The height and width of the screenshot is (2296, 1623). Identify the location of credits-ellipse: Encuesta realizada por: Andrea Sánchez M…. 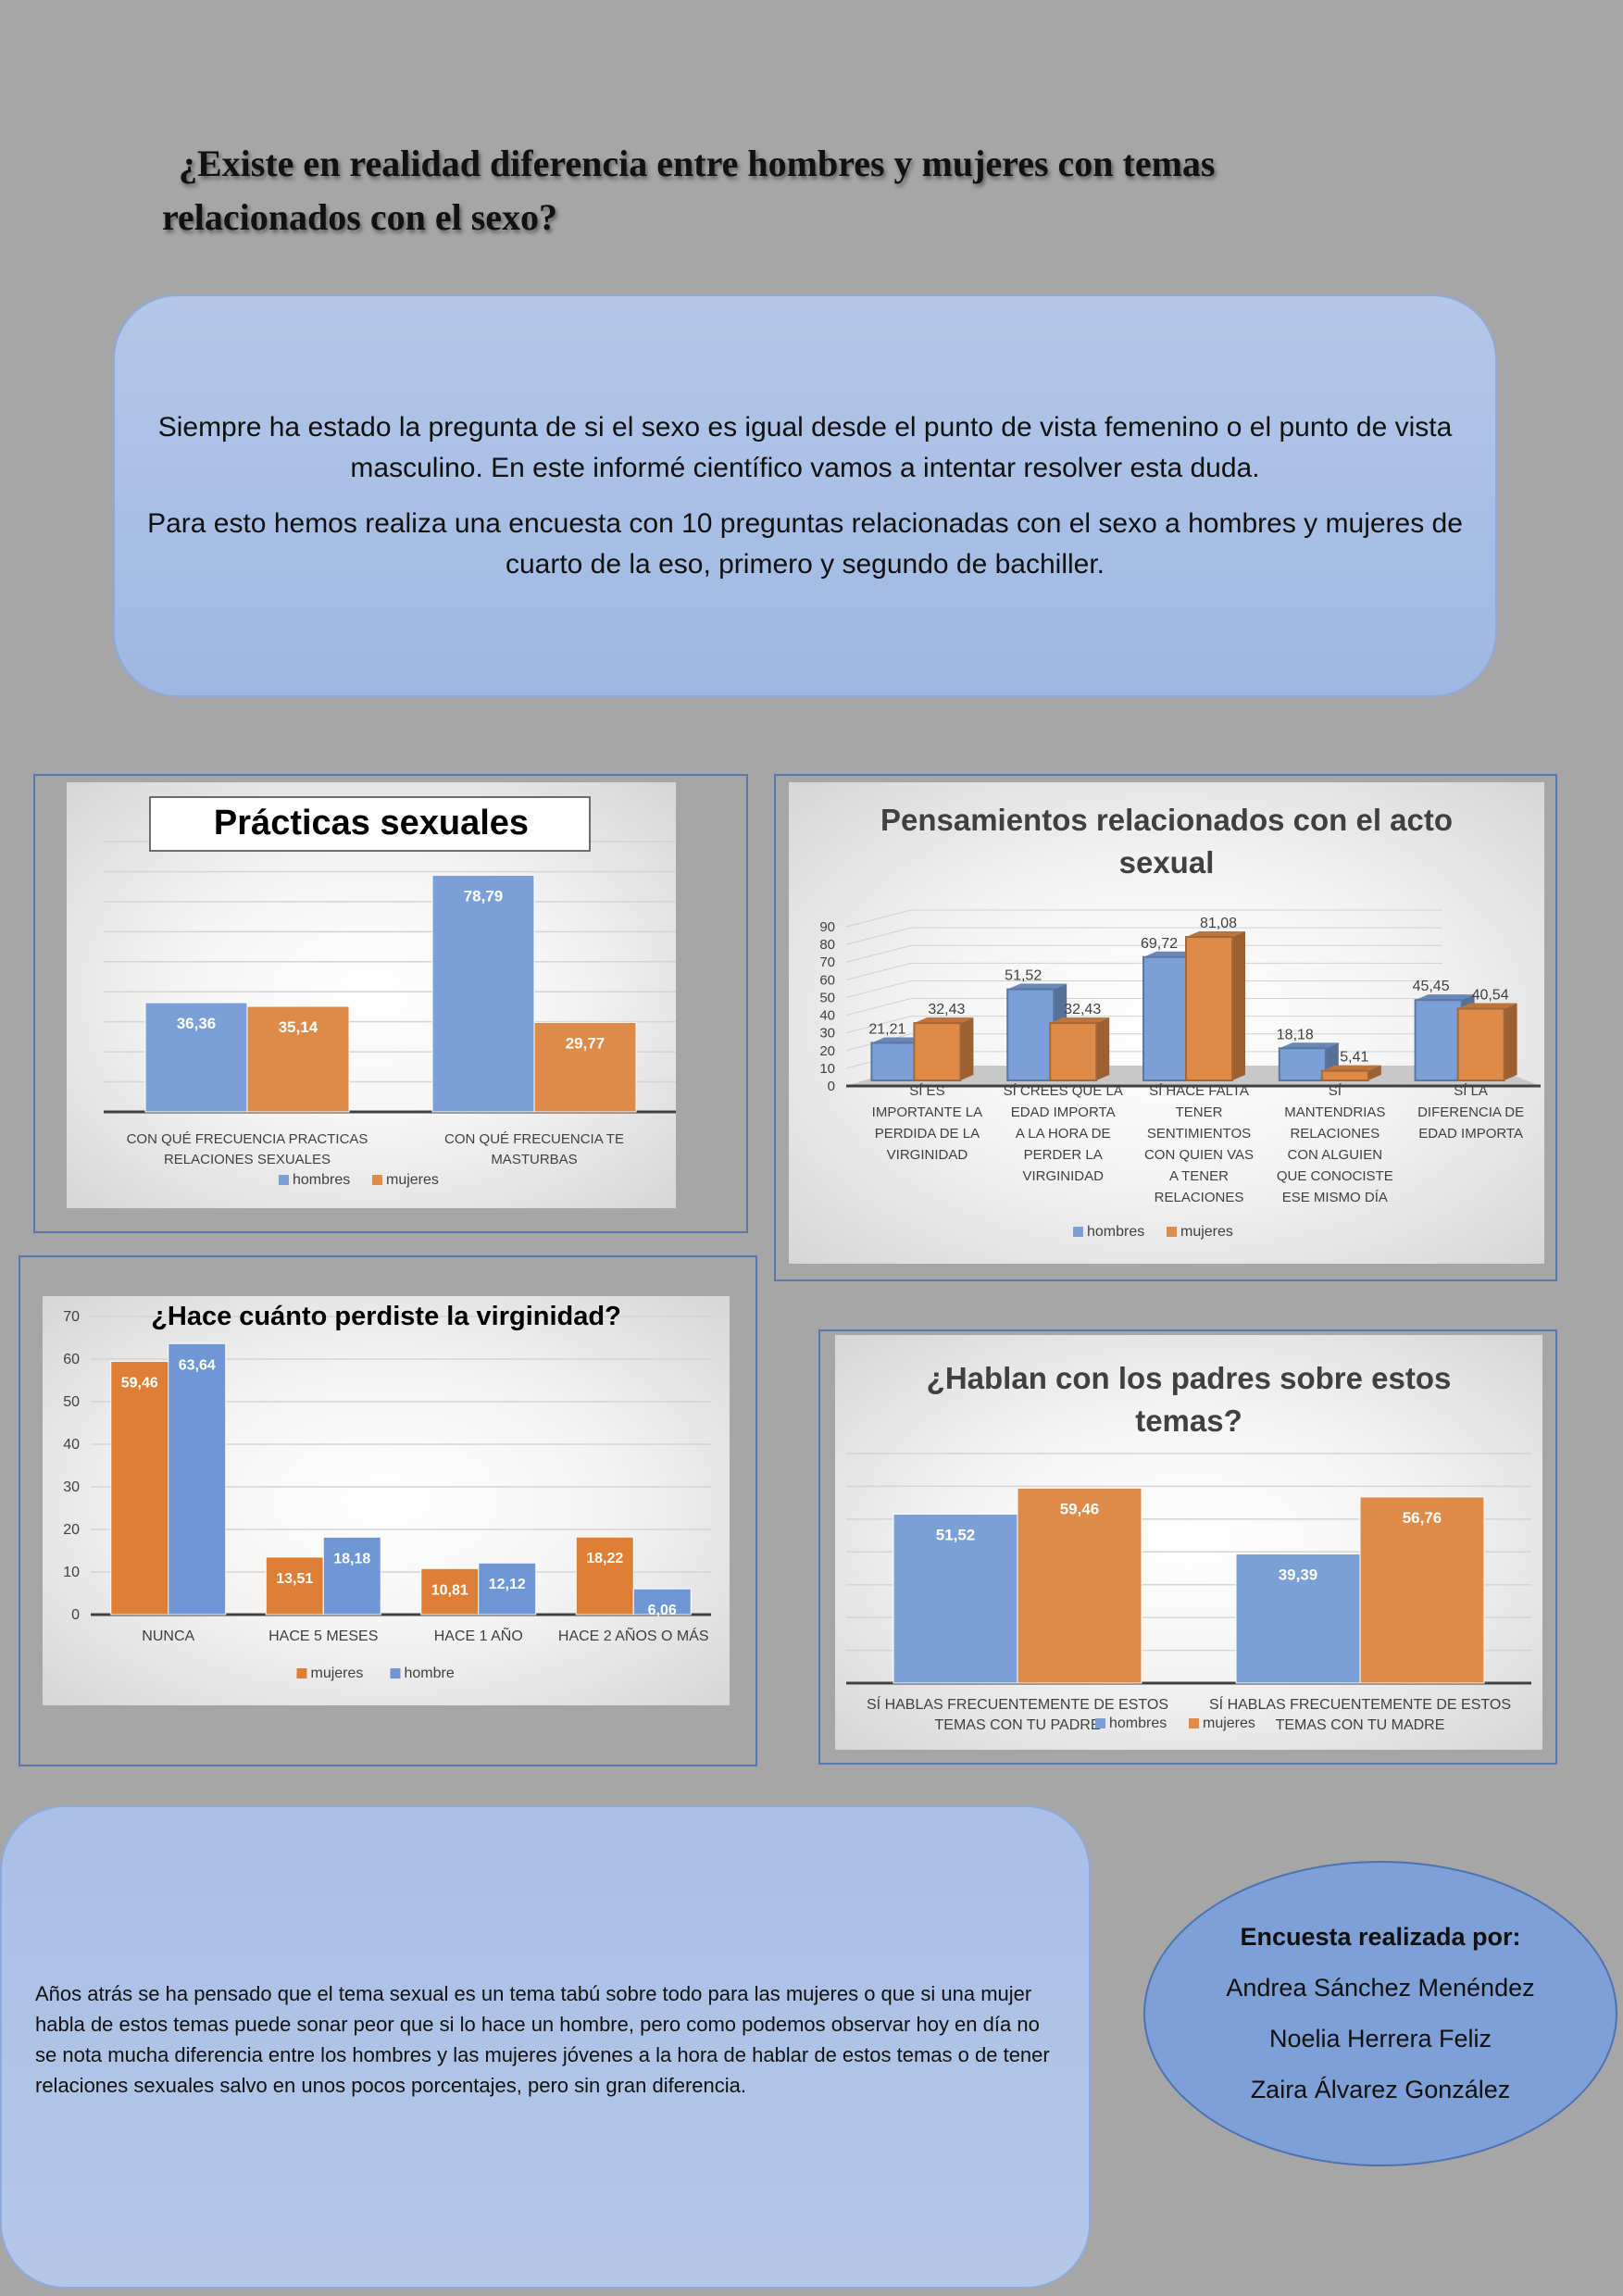
(1380, 2013).